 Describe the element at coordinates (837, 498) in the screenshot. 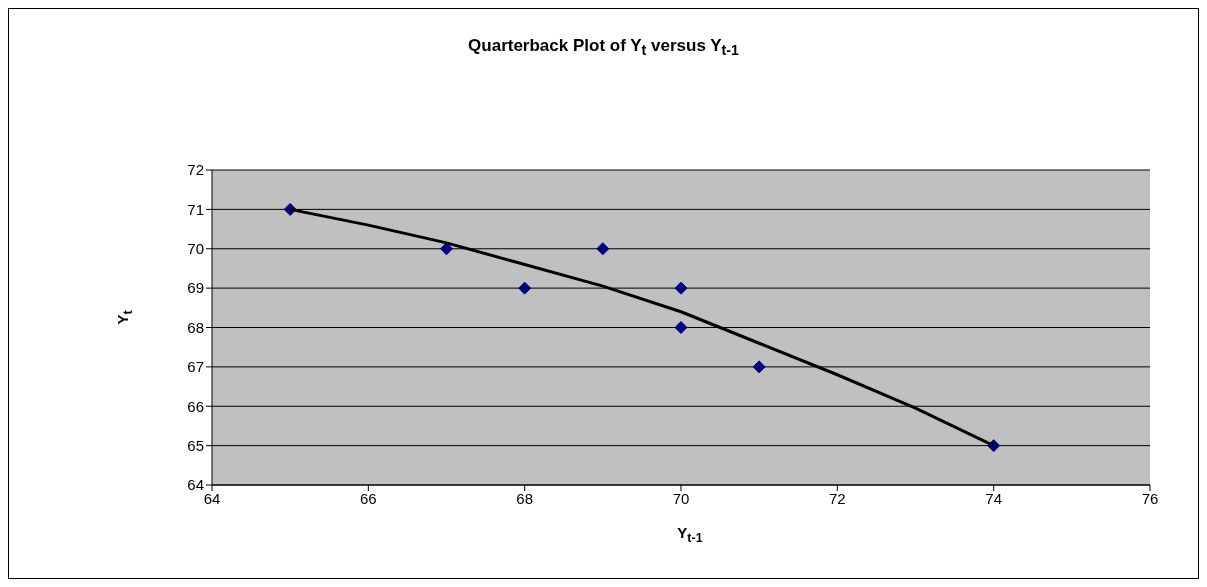

I see `x-tick-label: 72` at that location.